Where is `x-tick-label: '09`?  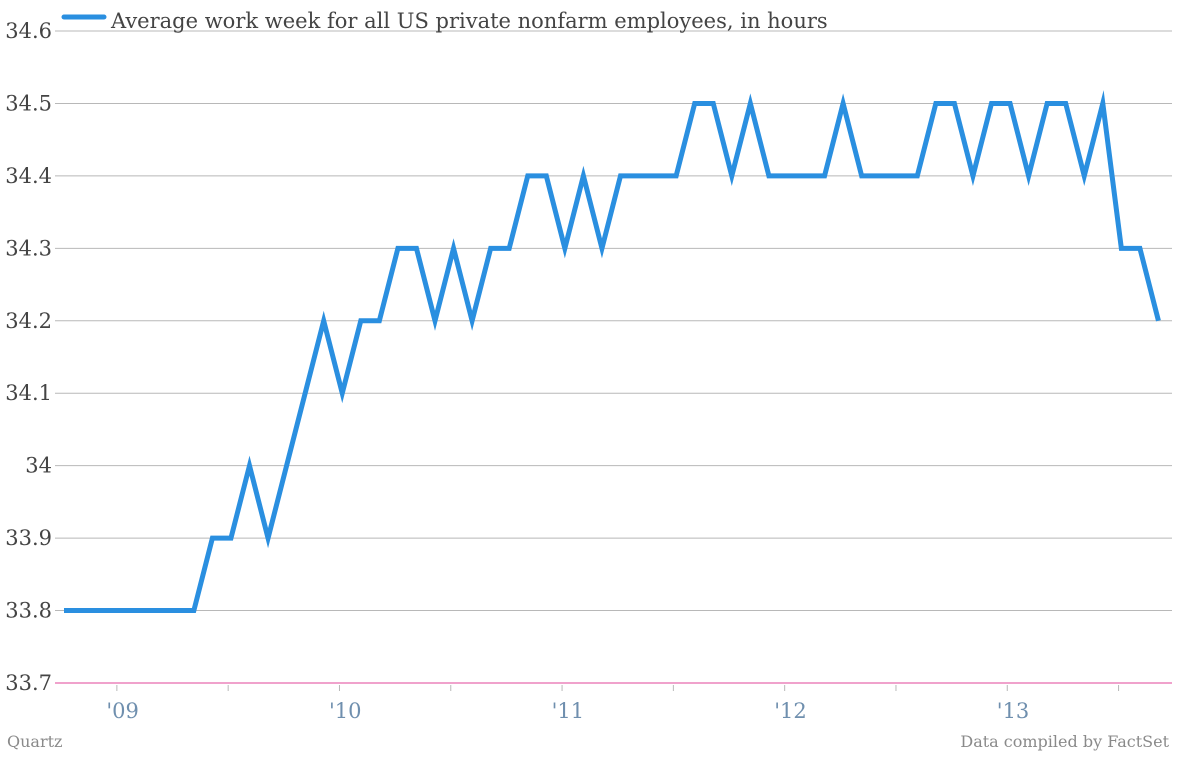
x-tick-label: '09 is located at coordinates (122, 711).